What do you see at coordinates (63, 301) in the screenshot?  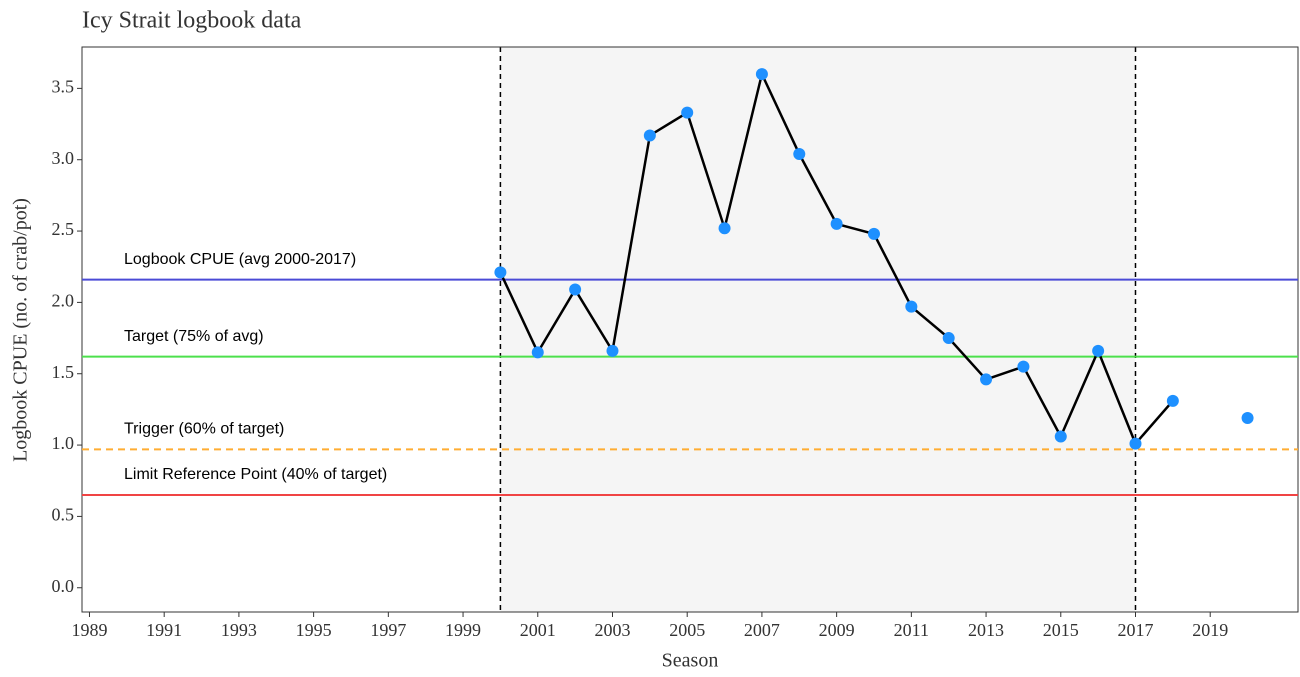 I see `y-tick-label: 2.0` at bounding box center [63, 301].